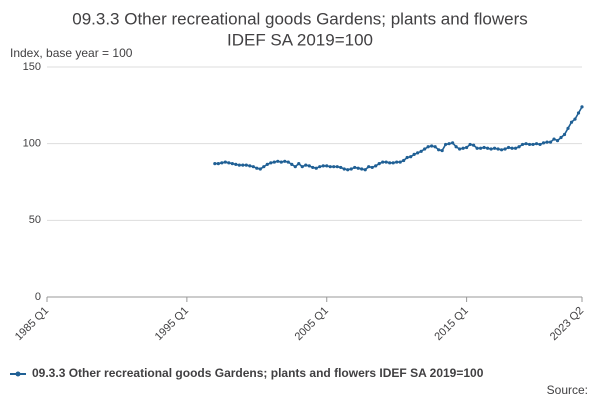 This screenshot has width=600, height=400. I want to click on y-tick-label: 100, so click(32, 144).